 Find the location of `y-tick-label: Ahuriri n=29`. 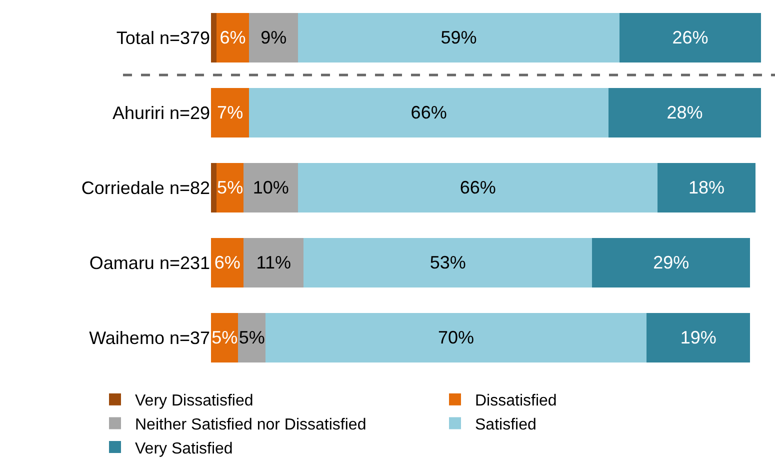

y-tick-label: Ahuriri n=29 is located at coordinates (161, 112).